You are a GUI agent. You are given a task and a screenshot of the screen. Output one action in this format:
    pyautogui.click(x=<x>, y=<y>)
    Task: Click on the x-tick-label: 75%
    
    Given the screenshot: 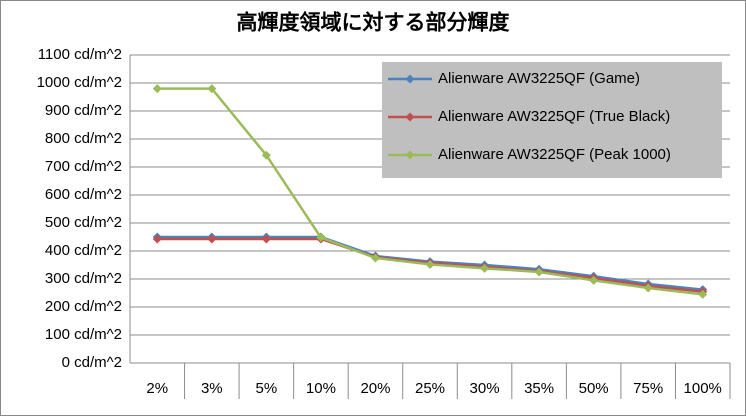 What is the action you would take?
    pyautogui.click(x=648, y=388)
    